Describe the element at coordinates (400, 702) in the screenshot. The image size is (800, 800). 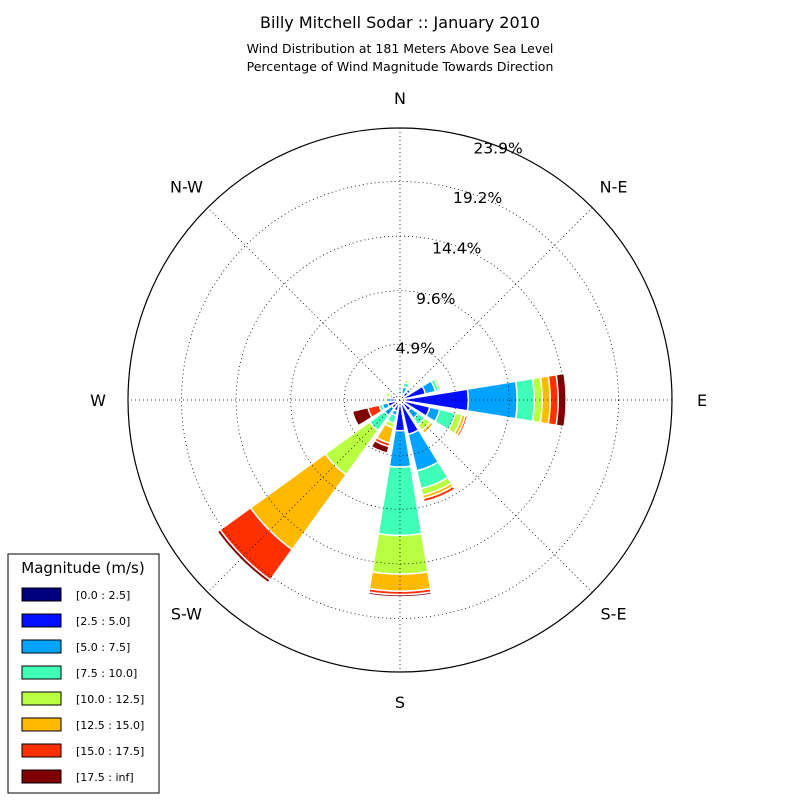
I see `direction-label-s: S` at that location.